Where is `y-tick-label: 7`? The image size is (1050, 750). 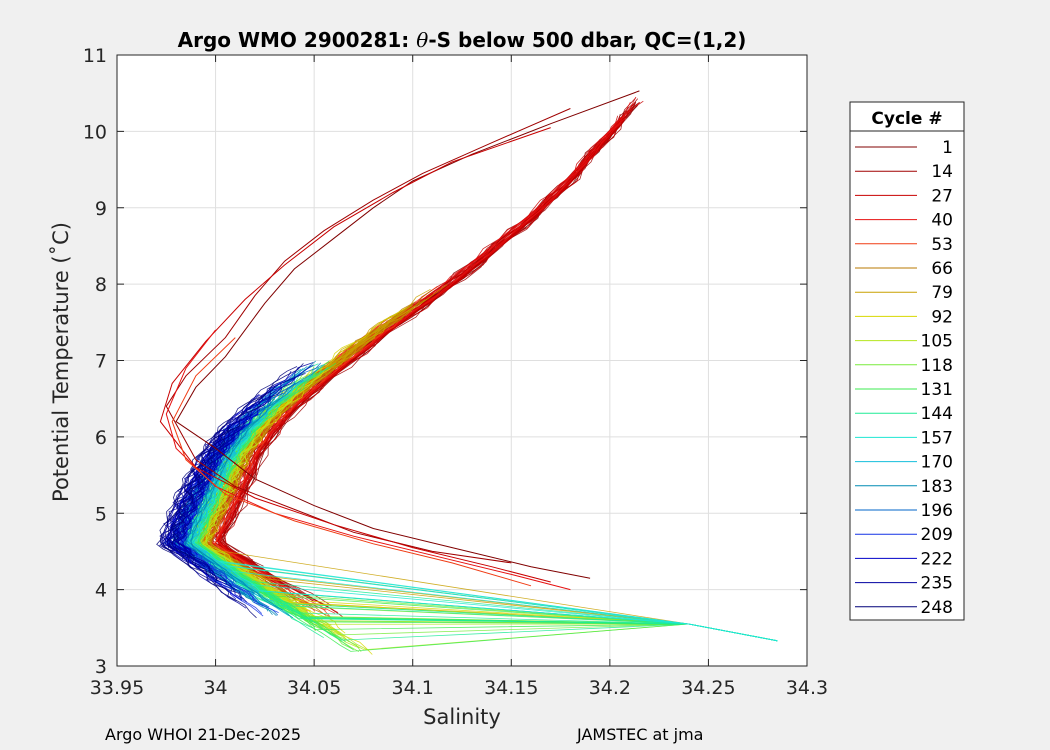 y-tick-label: 7 is located at coordinates (101, 362).